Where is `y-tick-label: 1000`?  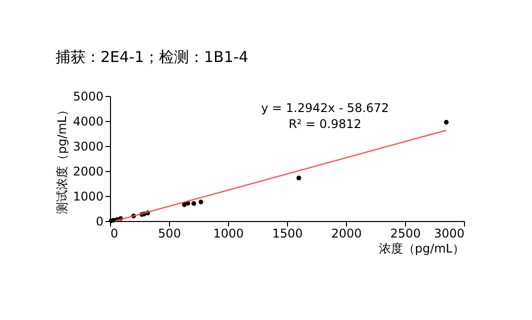
y-tick-label: 1000 is located at coordinates (88, 197).